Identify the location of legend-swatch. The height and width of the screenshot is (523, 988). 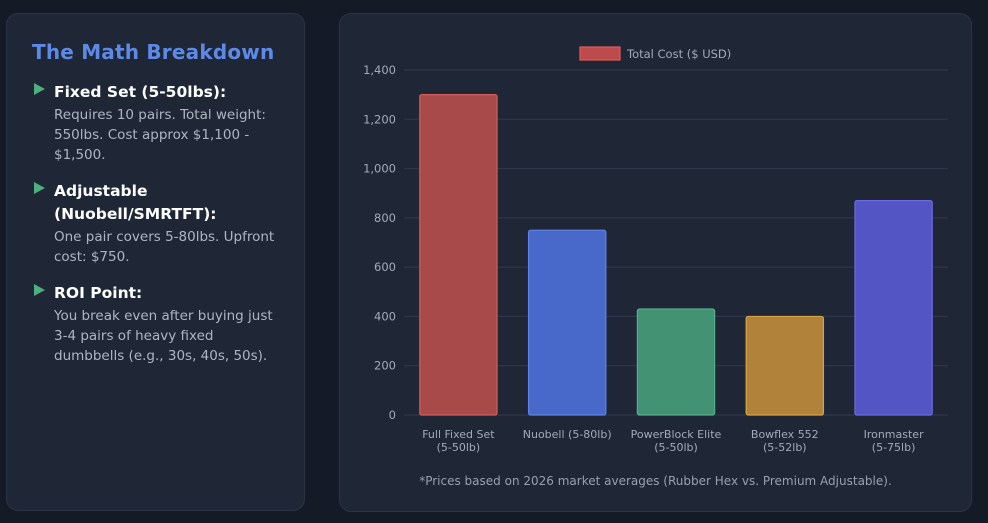
(600, 53).